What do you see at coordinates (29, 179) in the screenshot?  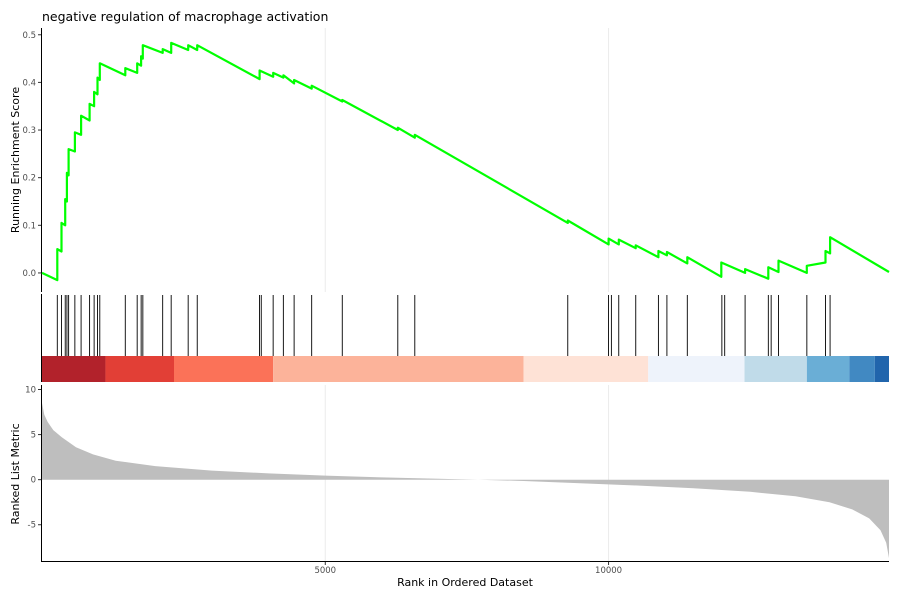 I see `y-tick-label: 0.2` at bounding box center [29, 179].